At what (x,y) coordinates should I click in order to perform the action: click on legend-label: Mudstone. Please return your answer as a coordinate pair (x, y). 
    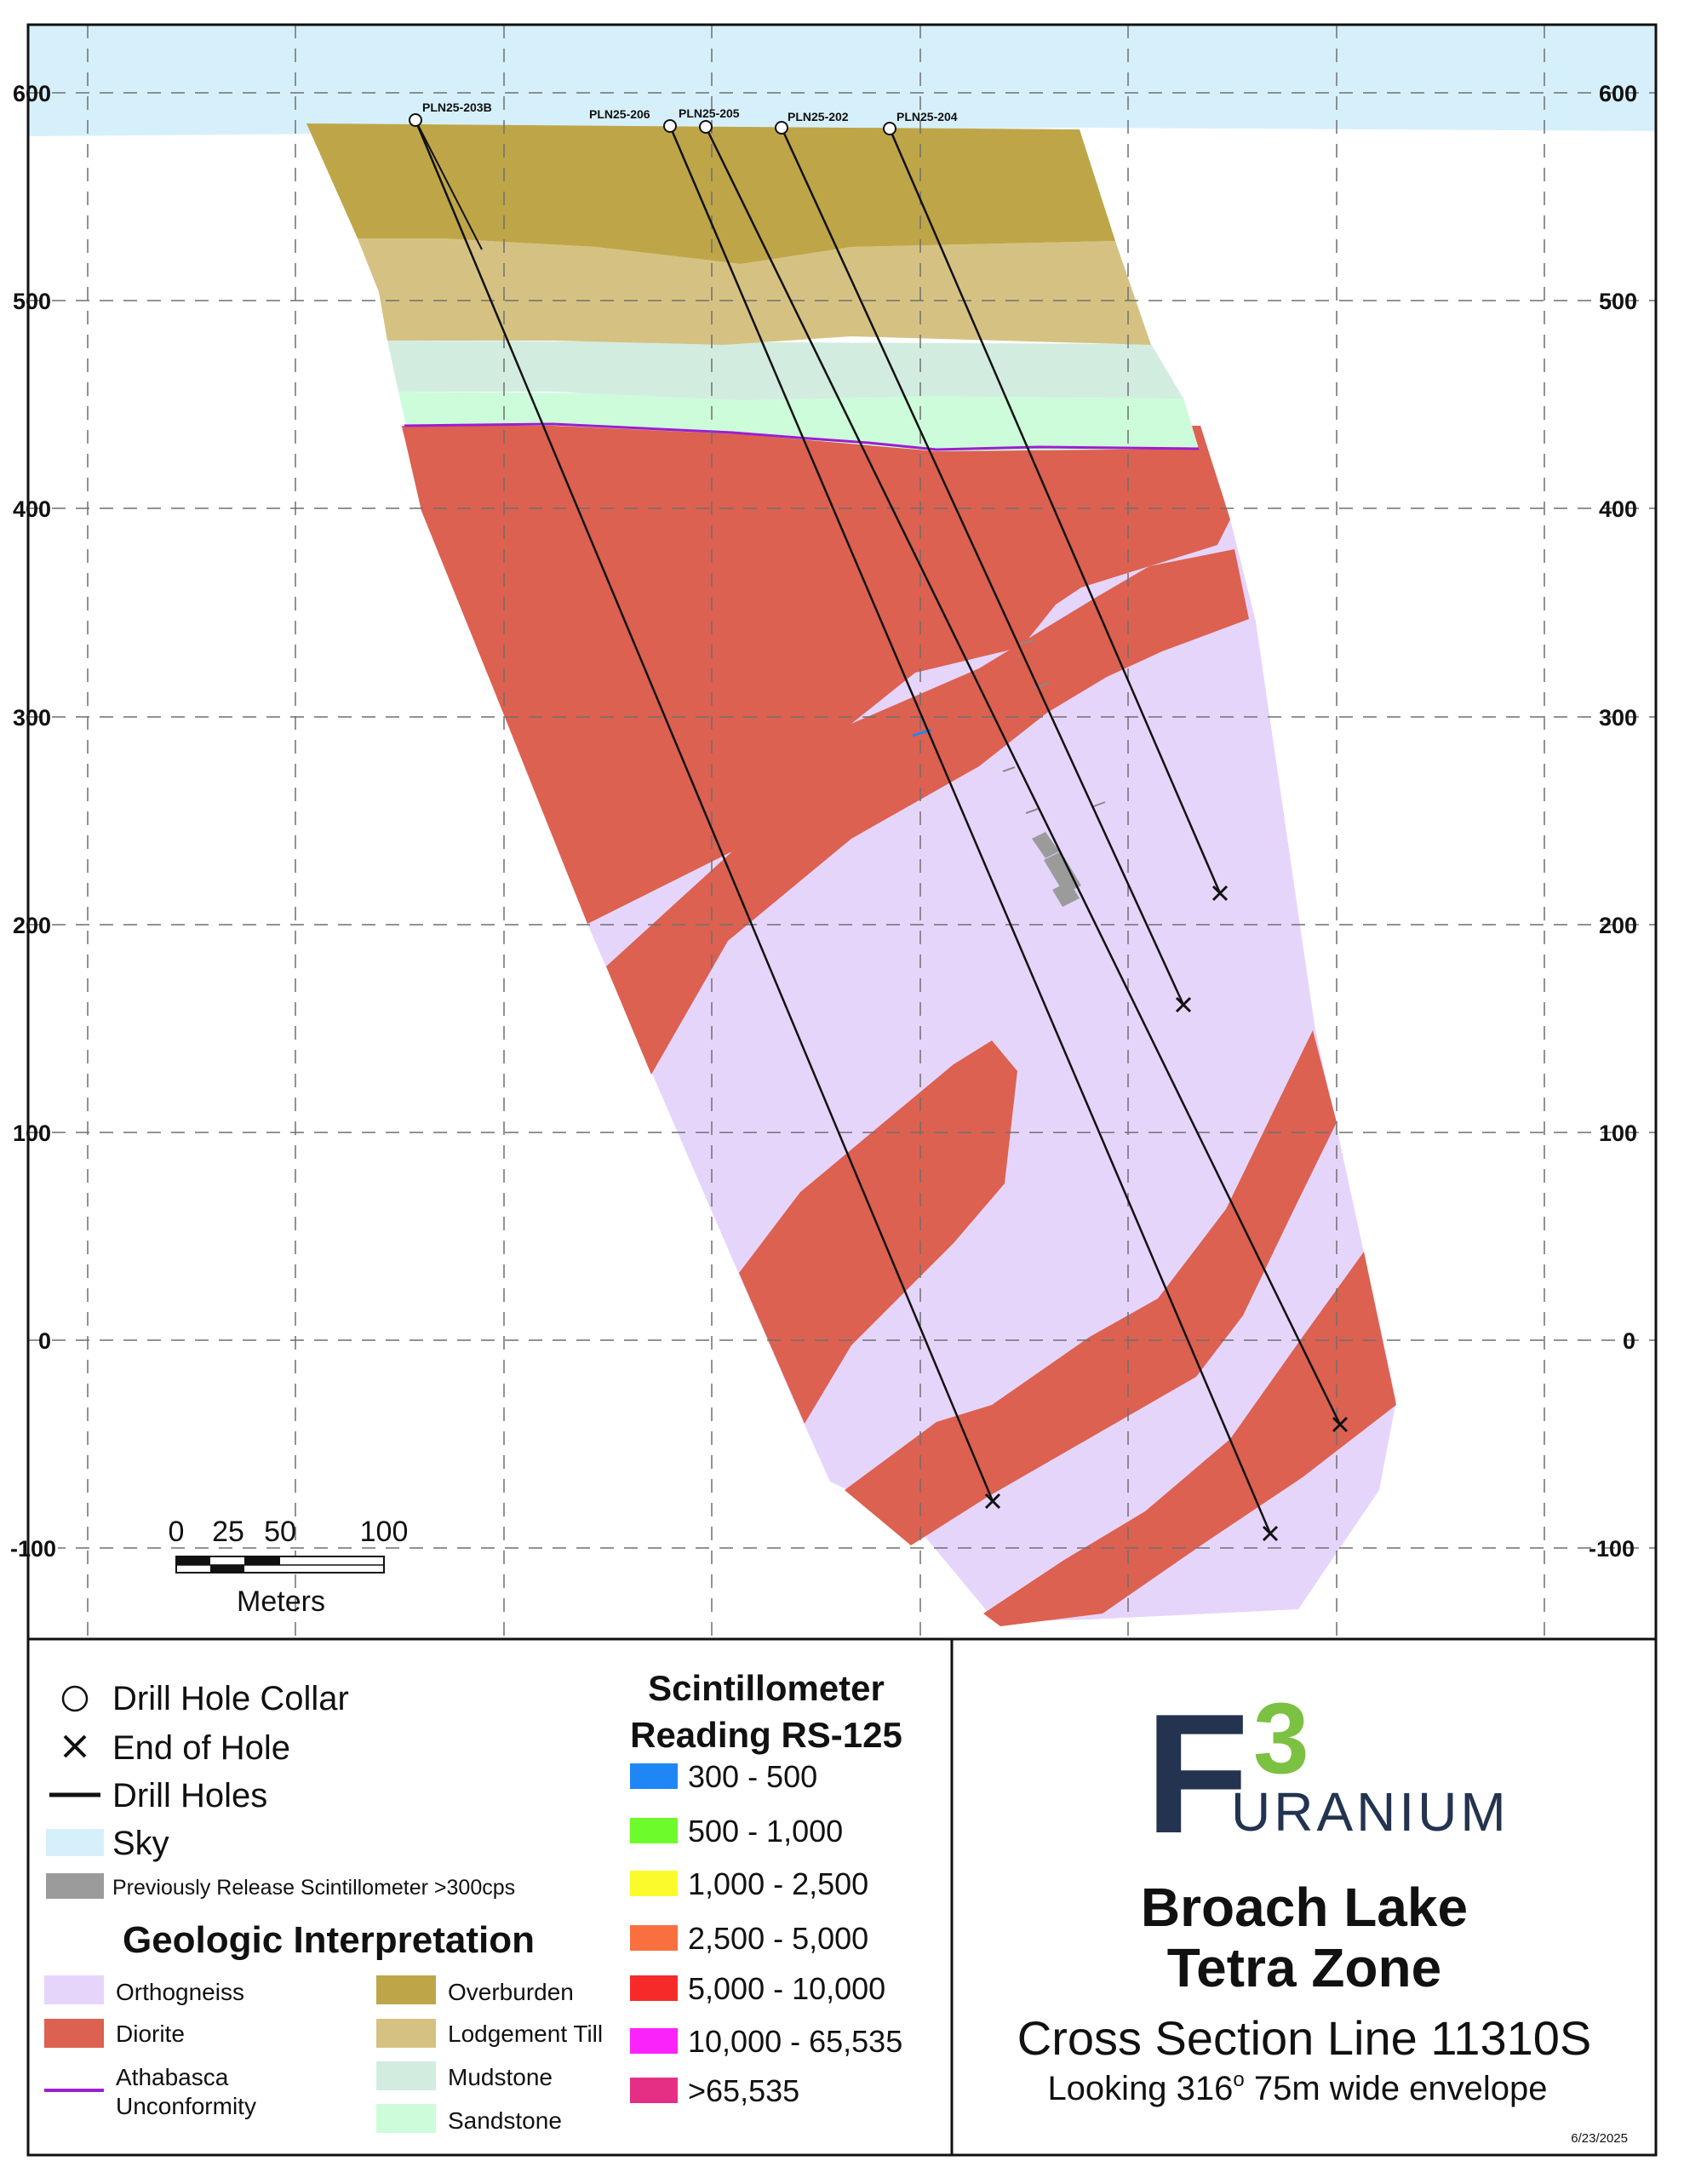
    Looking at the image, I should click on (500, 2077).